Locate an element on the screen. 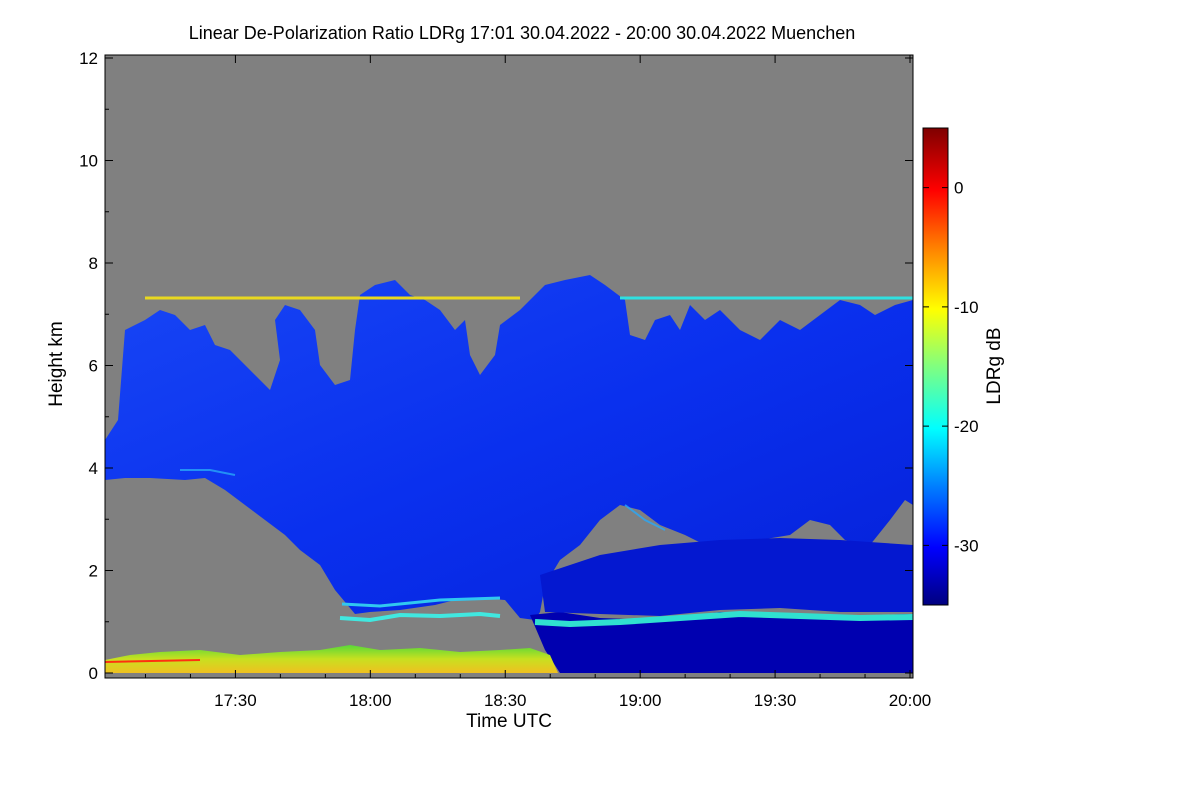 The width and height of the screenshot is (1200, 800). colorbar-tick-label: -10 is located at coordinates (966, 307).